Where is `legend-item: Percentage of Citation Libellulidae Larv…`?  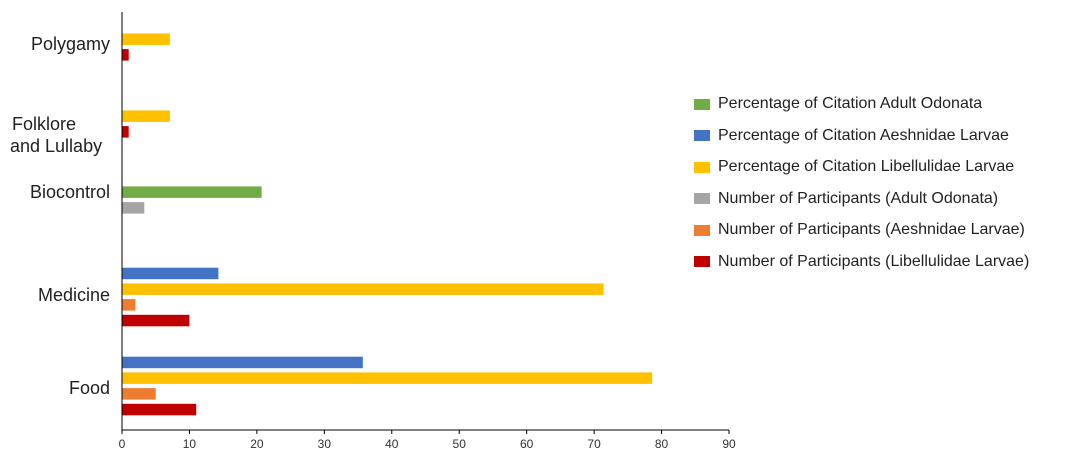 legend-item: Percentage of Citation Libellulidae Larv… is located at coordinates (861, 167).